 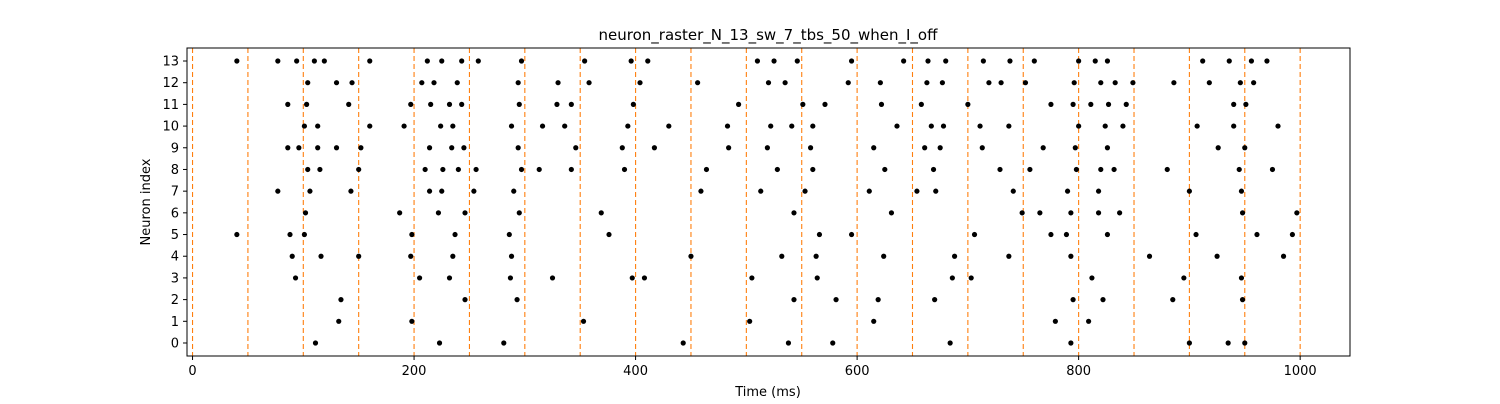 I want to click on y-axis-label: Neuron index, so click(x=146, y=201).